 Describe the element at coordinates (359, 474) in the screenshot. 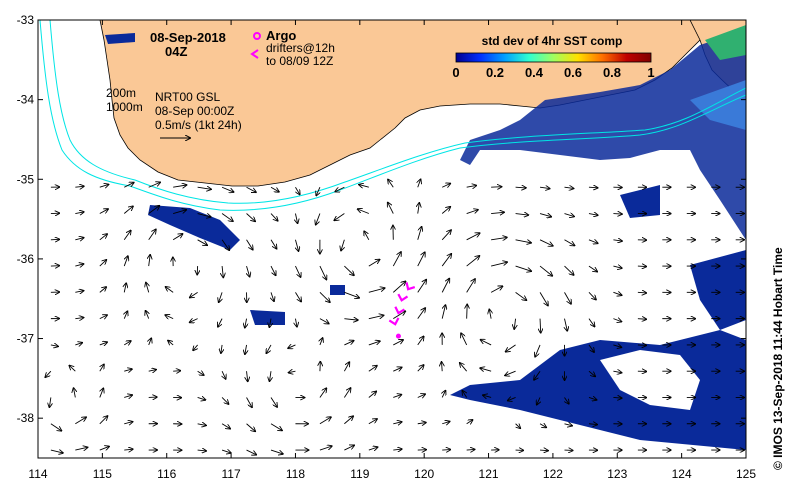

I see `x-tick-label: 119` at that location.